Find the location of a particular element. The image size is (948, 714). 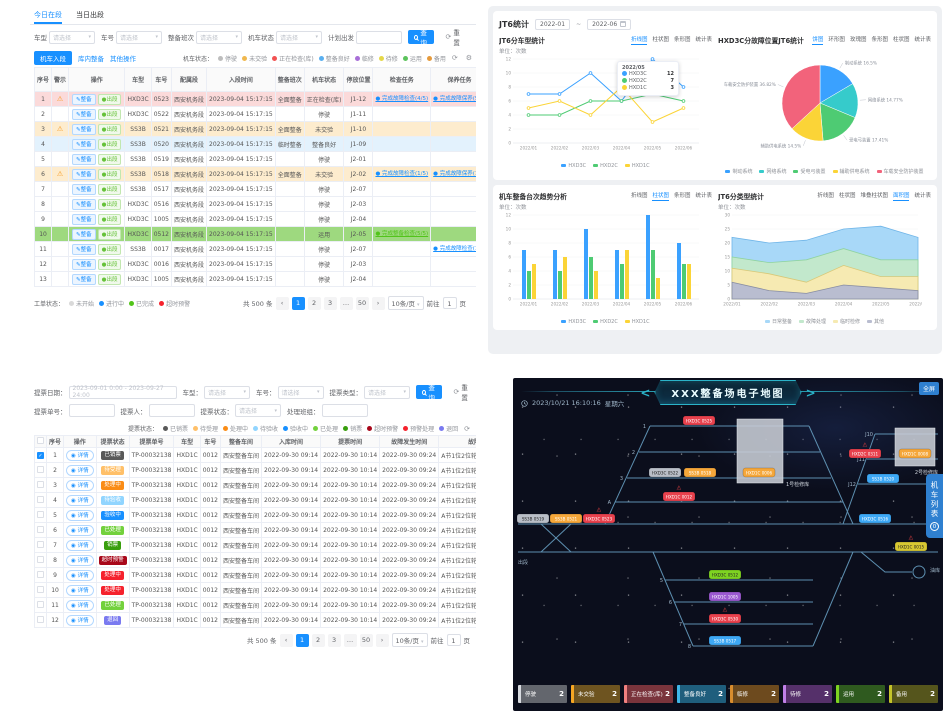

page-button: 2 is located at coordinates (314, 303).